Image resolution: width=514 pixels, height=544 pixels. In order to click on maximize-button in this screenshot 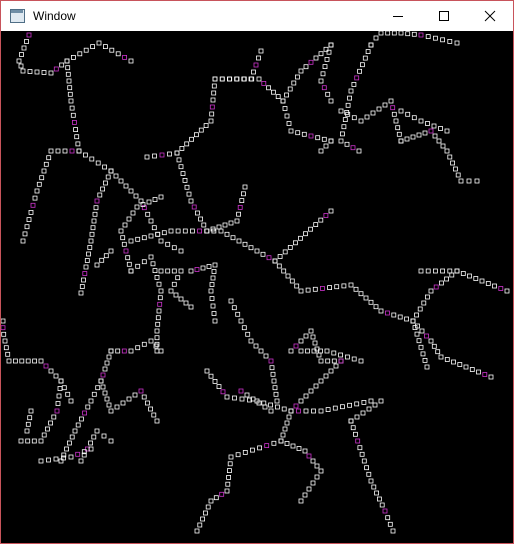, I will do `click(444, 16)`.